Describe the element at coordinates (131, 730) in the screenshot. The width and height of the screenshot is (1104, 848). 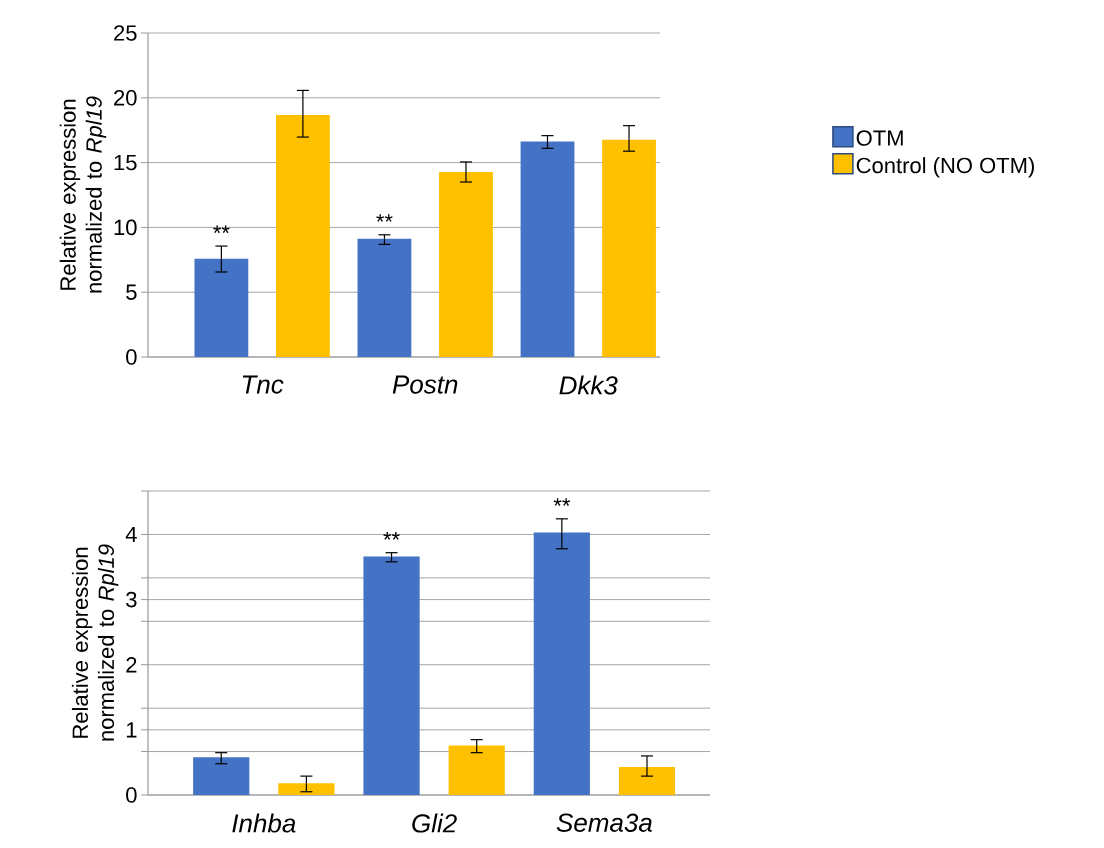
I see `y-tick-label: 1` at that location.